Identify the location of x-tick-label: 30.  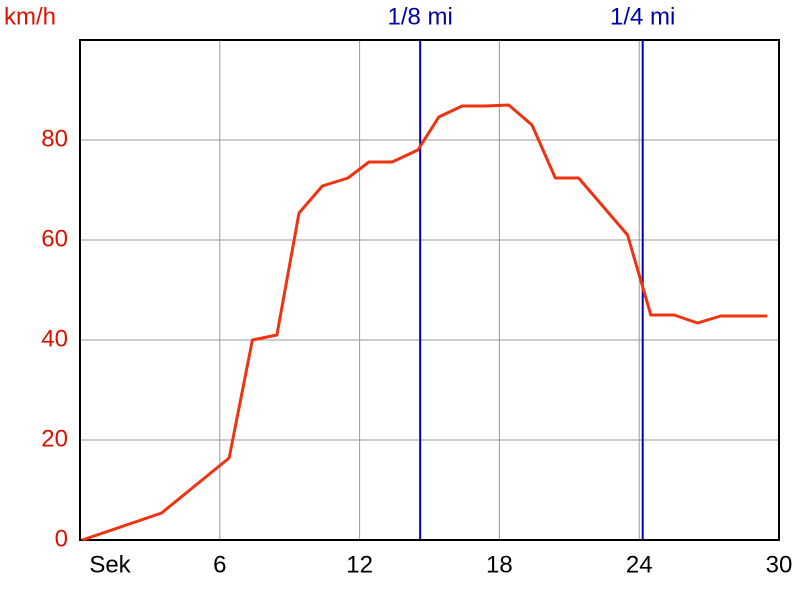
(779, 564).